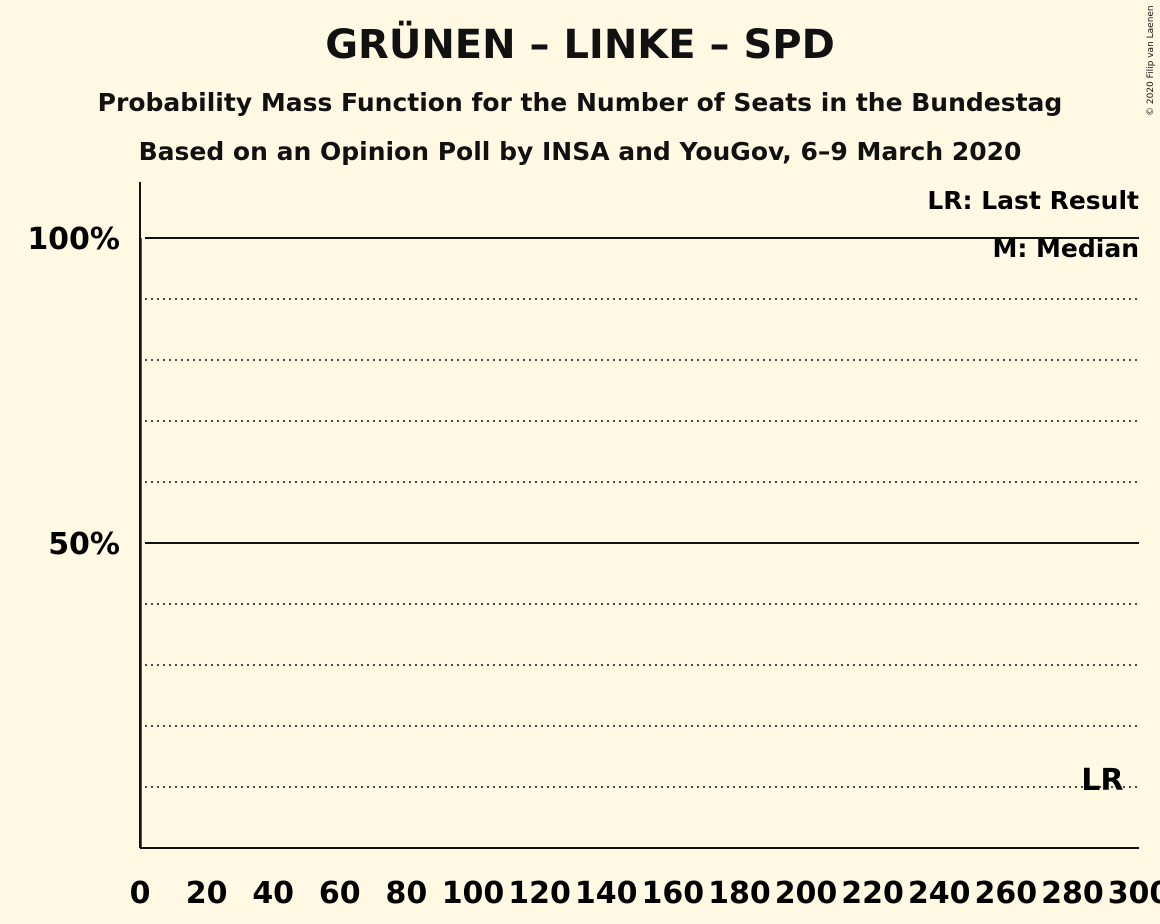  Describe the element at coordinates (1005, 893) in the screenshot. I see `x-tick-label: 260` at that location.